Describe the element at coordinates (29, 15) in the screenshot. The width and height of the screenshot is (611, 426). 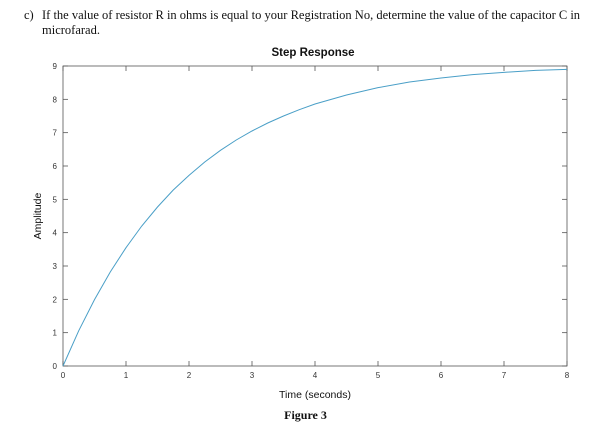
I see `question-marker: c)` at that location.